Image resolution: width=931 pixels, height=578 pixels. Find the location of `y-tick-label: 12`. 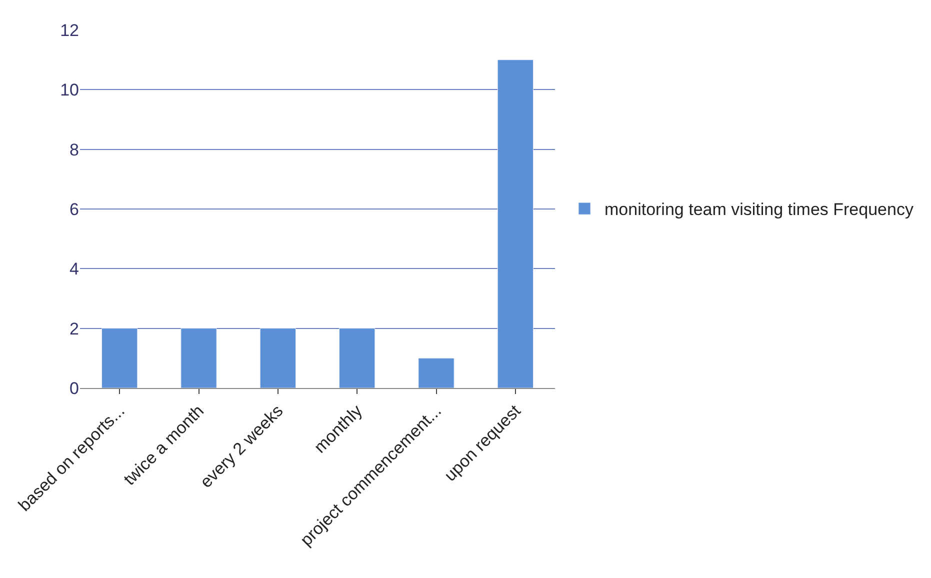

y-tick-label: 12 is located at coordinates (69, 30).